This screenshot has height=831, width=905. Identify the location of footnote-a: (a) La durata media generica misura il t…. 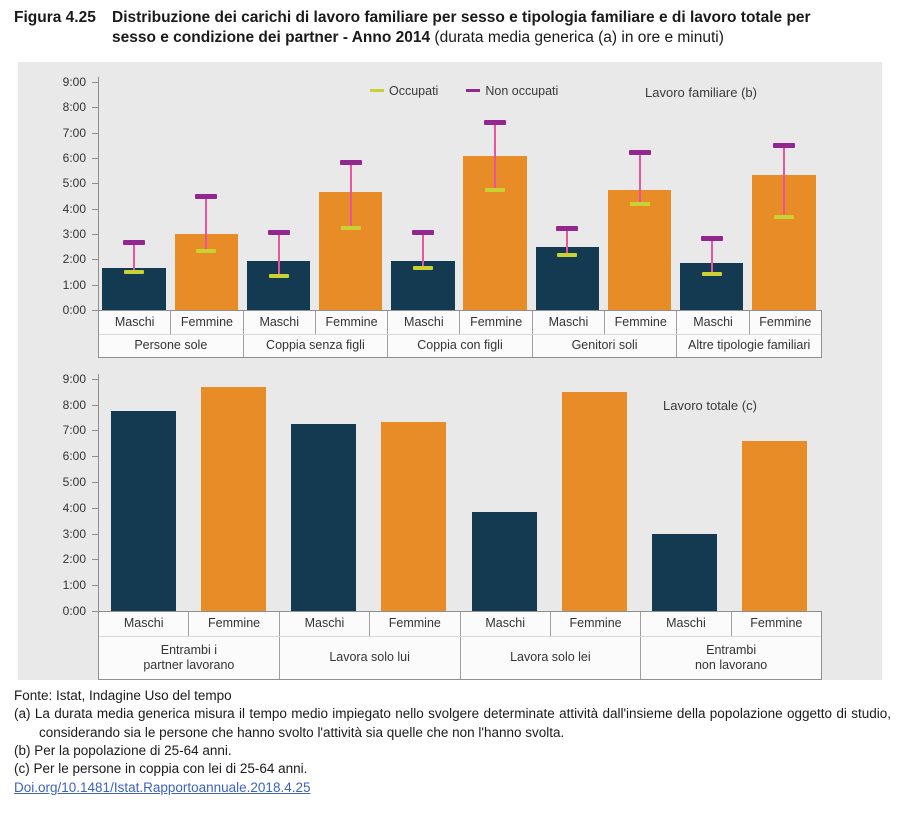
(452, 723).